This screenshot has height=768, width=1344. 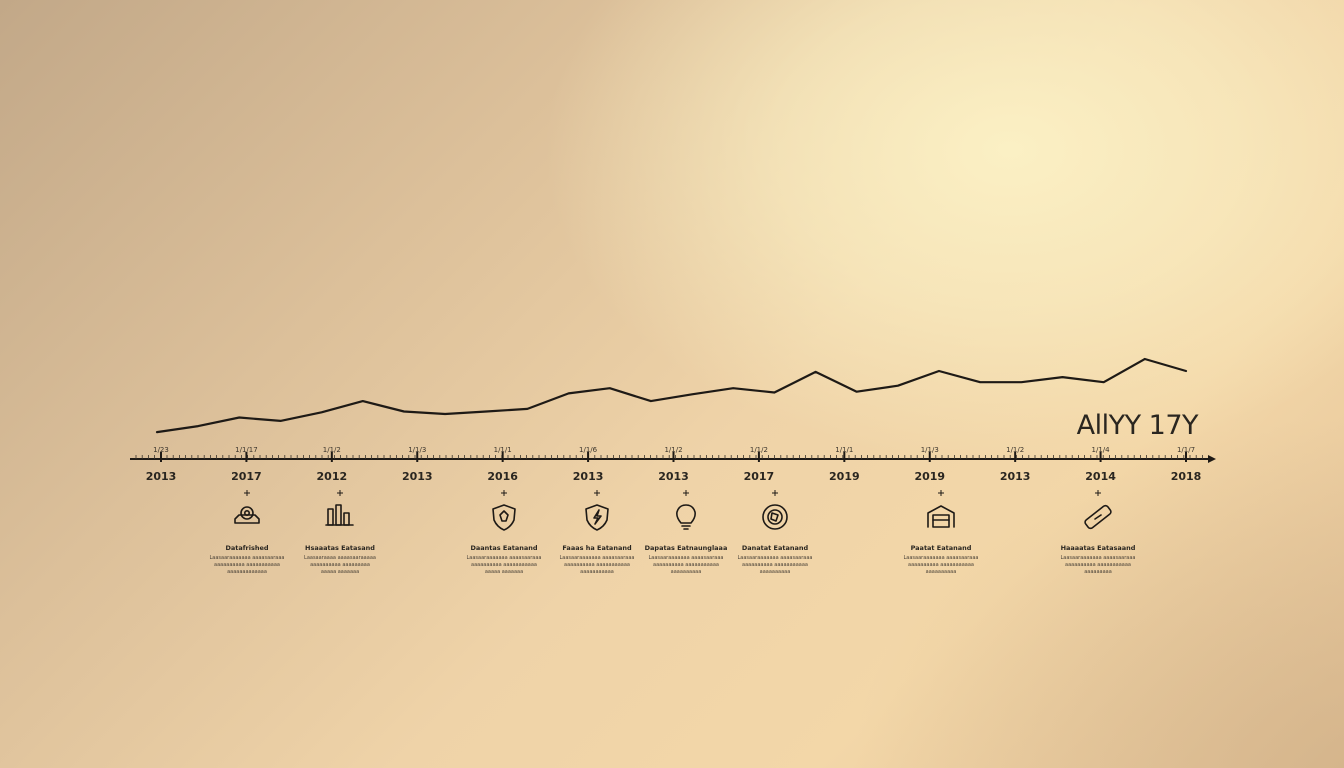 I want to click on garage-icon, so click(x=941, y=516).